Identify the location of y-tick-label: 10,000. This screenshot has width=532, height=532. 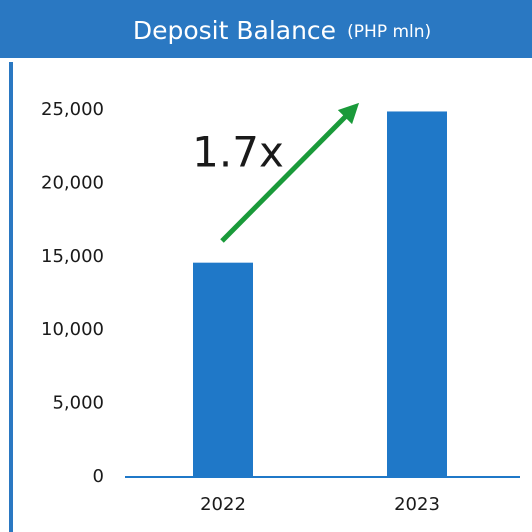
(72, 329).